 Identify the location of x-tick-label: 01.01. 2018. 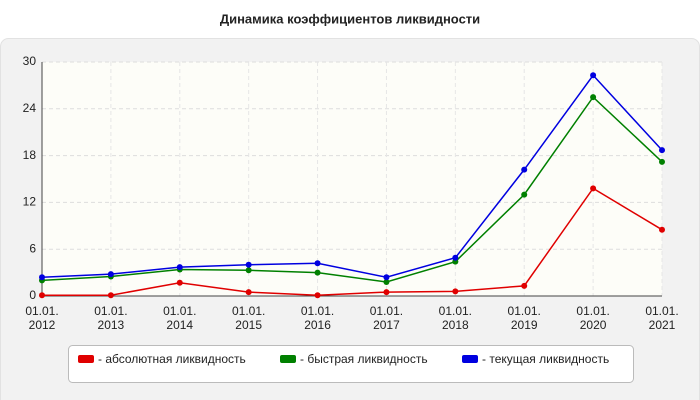
(455, 318).